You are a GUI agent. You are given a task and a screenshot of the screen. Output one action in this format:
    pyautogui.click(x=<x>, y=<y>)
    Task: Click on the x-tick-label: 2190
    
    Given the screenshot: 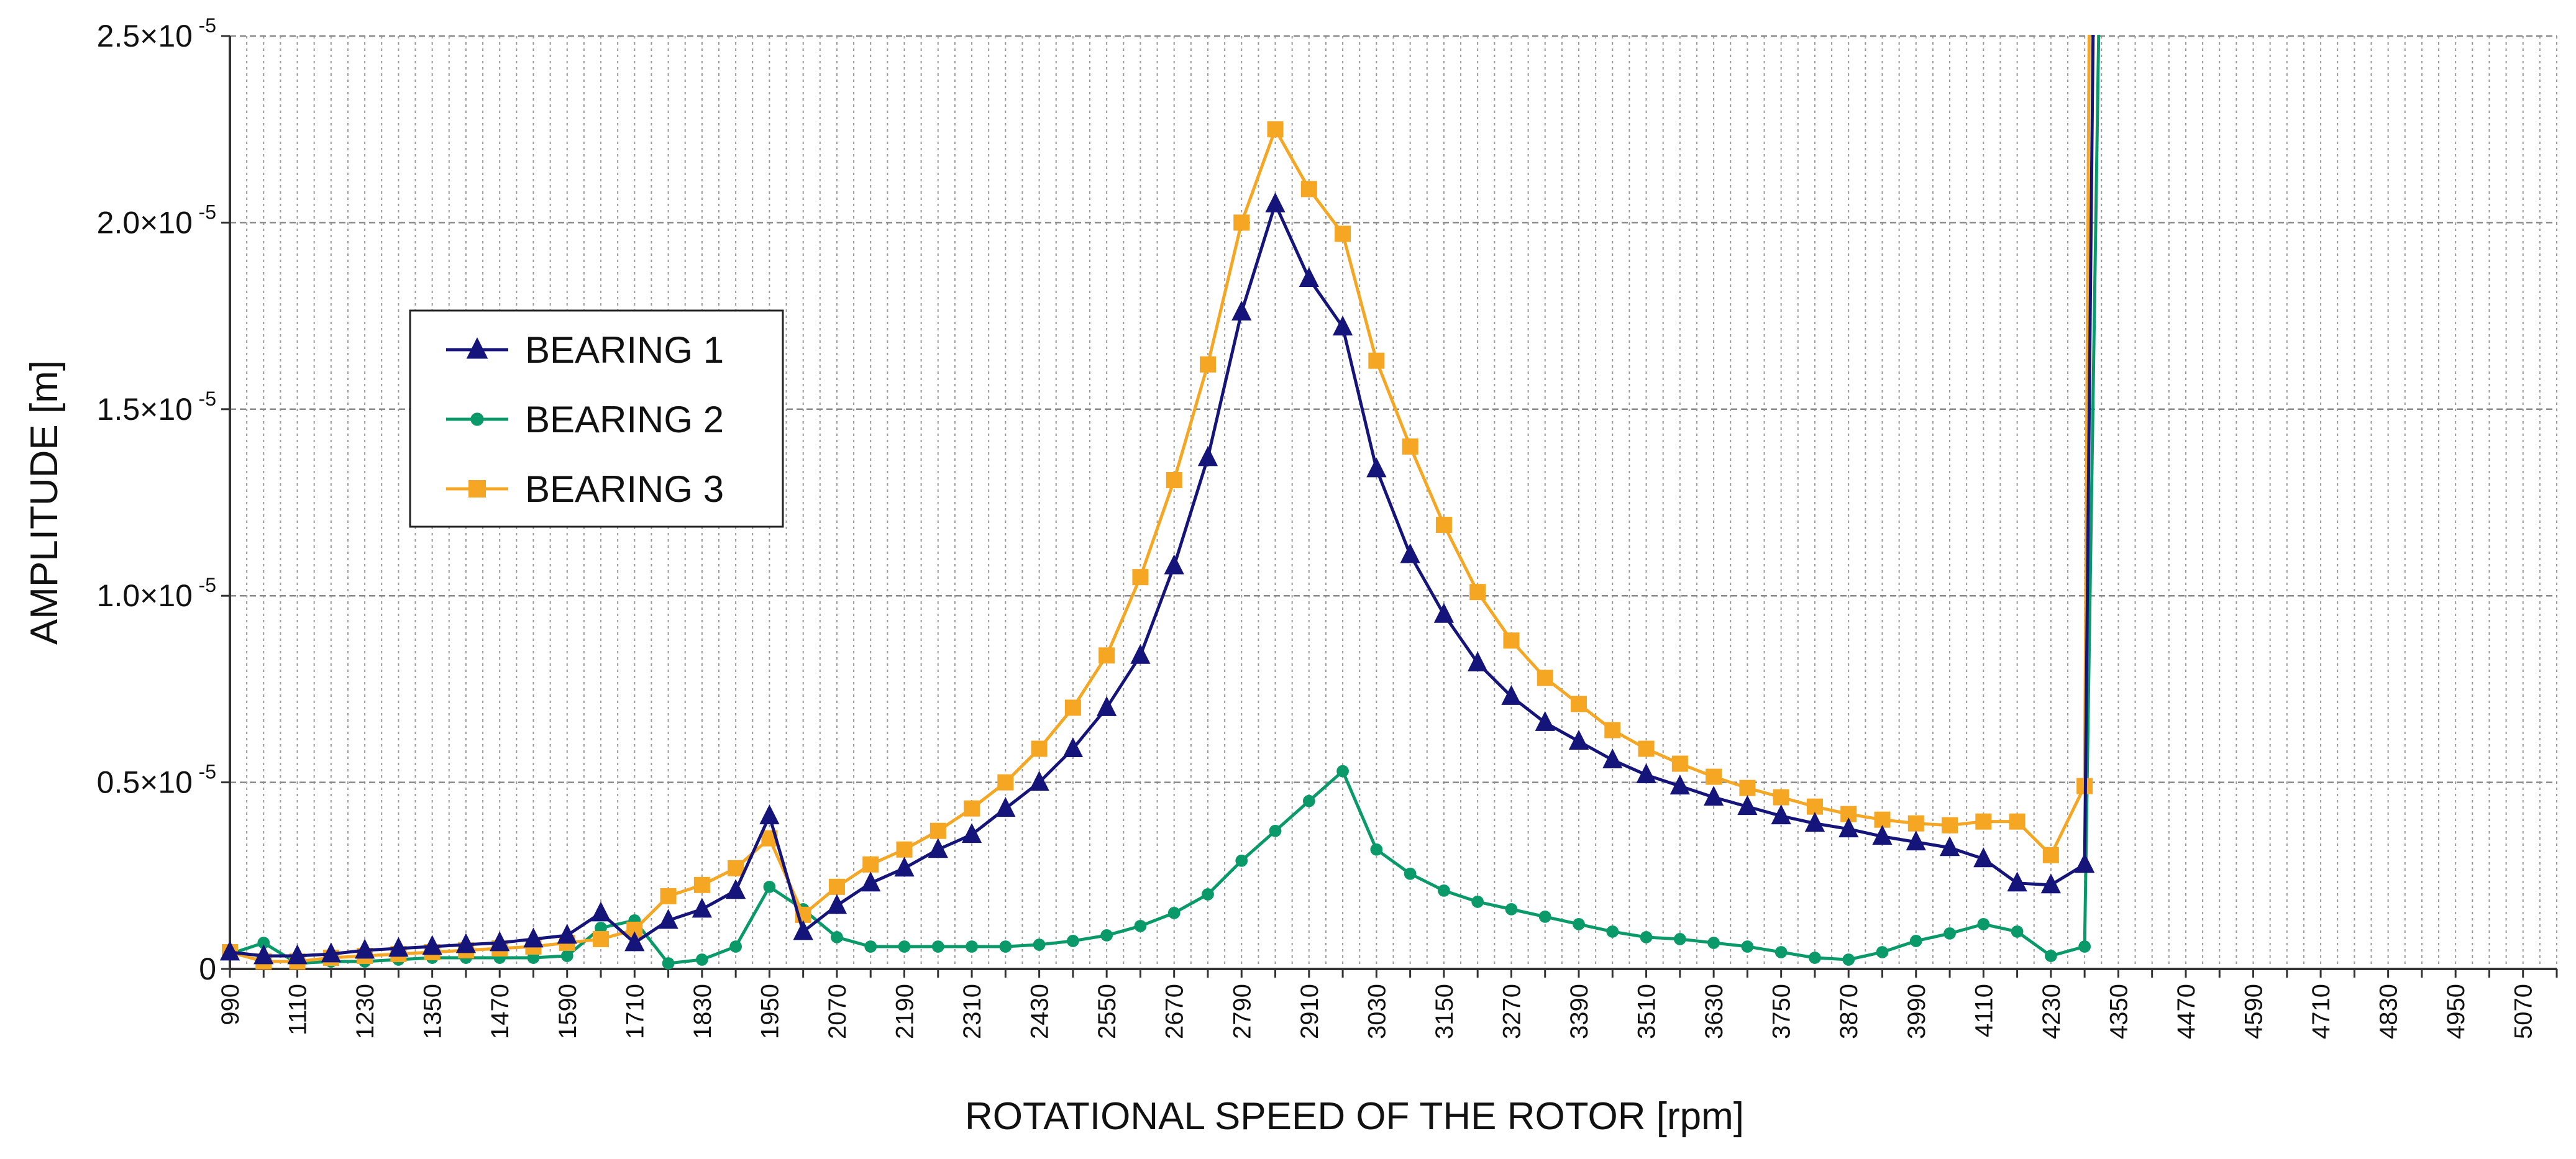 What is the action you would take?
    pyautogui.click(x=905, y=1012)
    